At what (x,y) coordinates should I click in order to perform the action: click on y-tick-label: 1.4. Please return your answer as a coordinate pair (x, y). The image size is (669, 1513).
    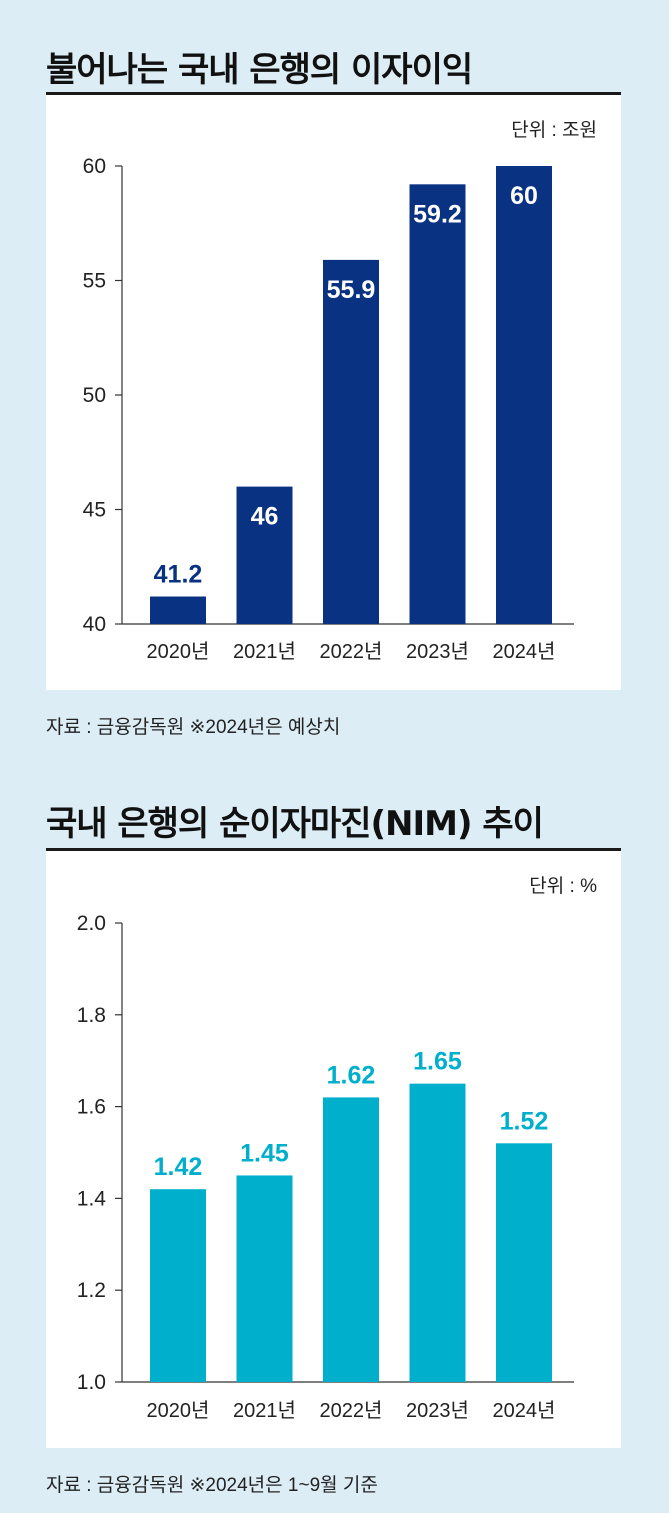
    Looking at the image, I should click on (92, 1198).